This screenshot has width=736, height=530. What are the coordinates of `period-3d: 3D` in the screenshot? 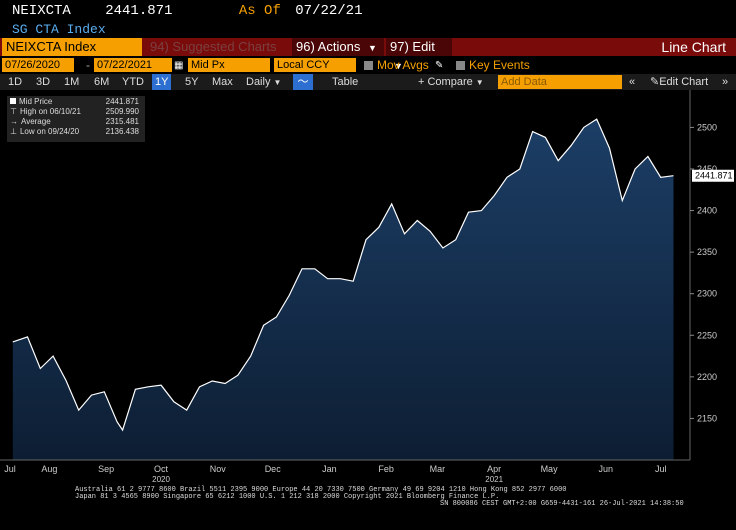 It's located at (43, 82).